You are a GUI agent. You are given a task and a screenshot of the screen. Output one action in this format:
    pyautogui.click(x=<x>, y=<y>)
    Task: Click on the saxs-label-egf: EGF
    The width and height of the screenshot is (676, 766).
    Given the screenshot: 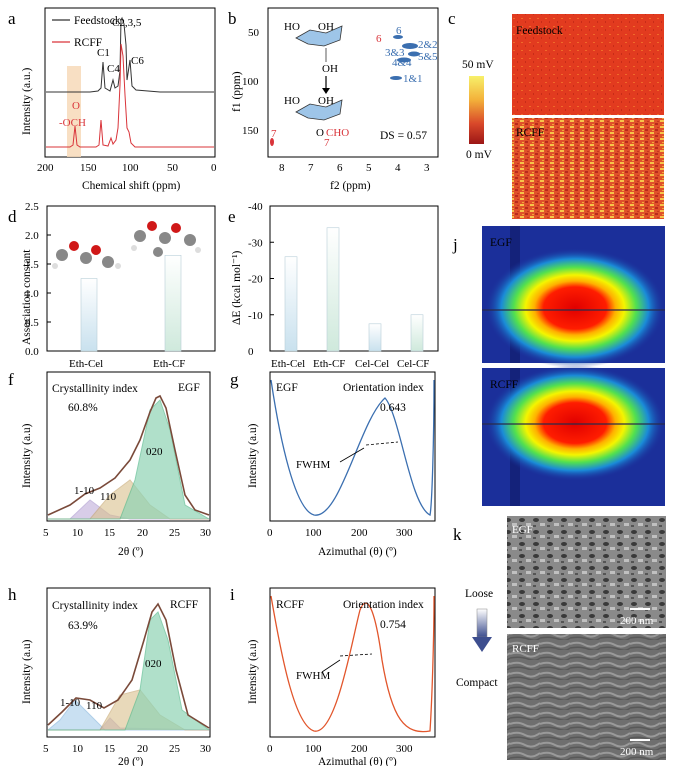 What is the action you would take?
    pyautogui.click(x=501, y=243)
    